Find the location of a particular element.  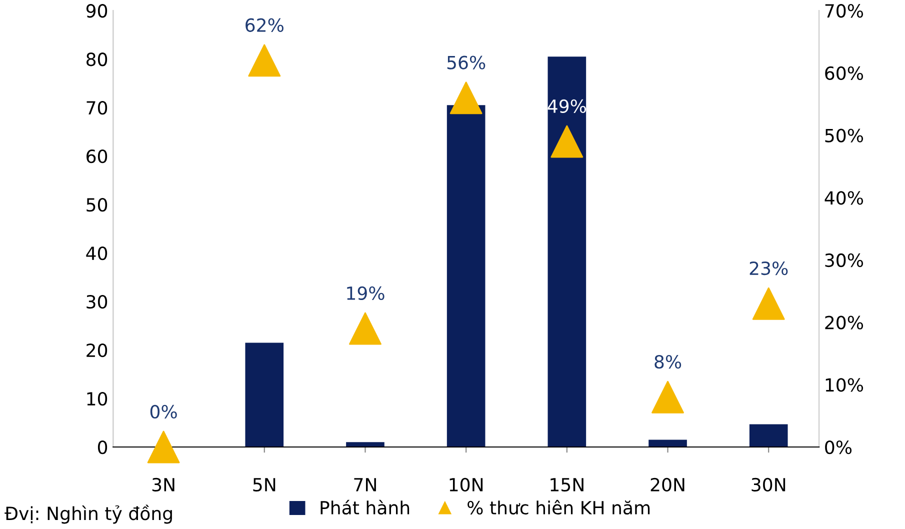

y-tick-label: 20 is located at coordinates (97, 350).